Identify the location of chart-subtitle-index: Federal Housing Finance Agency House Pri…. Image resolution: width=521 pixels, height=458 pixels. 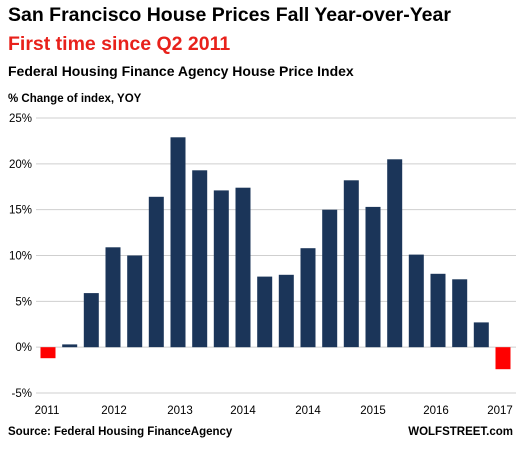
(181, 71).